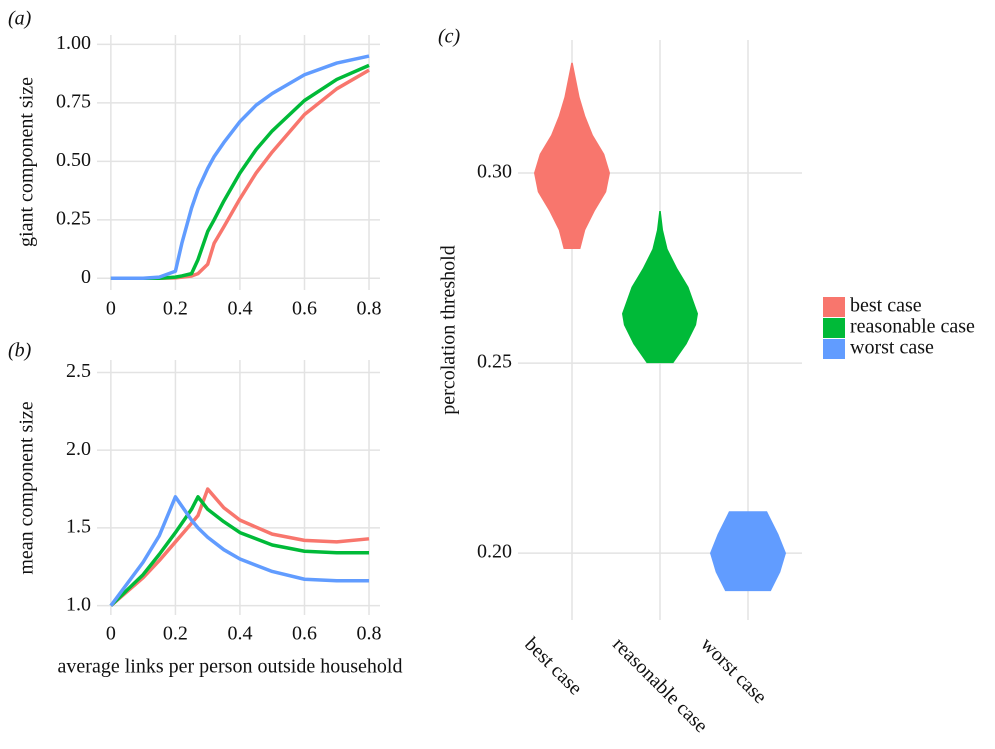 This screenshot has width=995, height=749. Describe the element at coordinates (553, 666) in the screenshot. I see `x-tick-label: best case` at that location.